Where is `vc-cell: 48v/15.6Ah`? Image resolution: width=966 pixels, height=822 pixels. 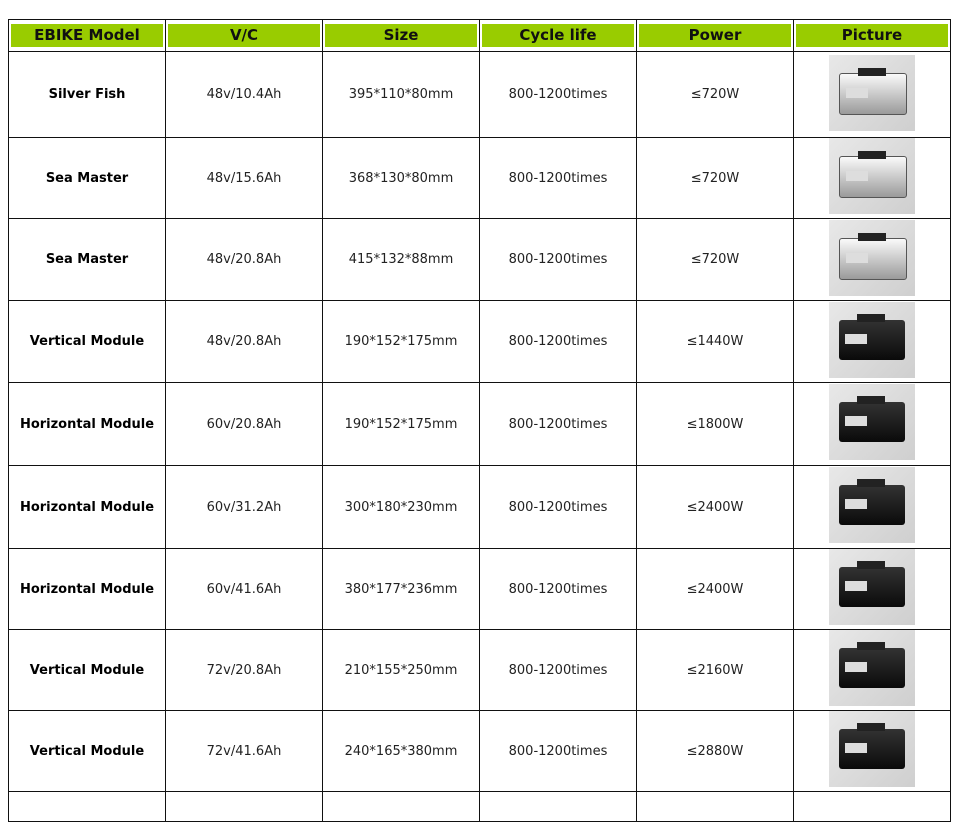 vc-cell: 48v/15.6Ah is located at coordinates (244, 178).